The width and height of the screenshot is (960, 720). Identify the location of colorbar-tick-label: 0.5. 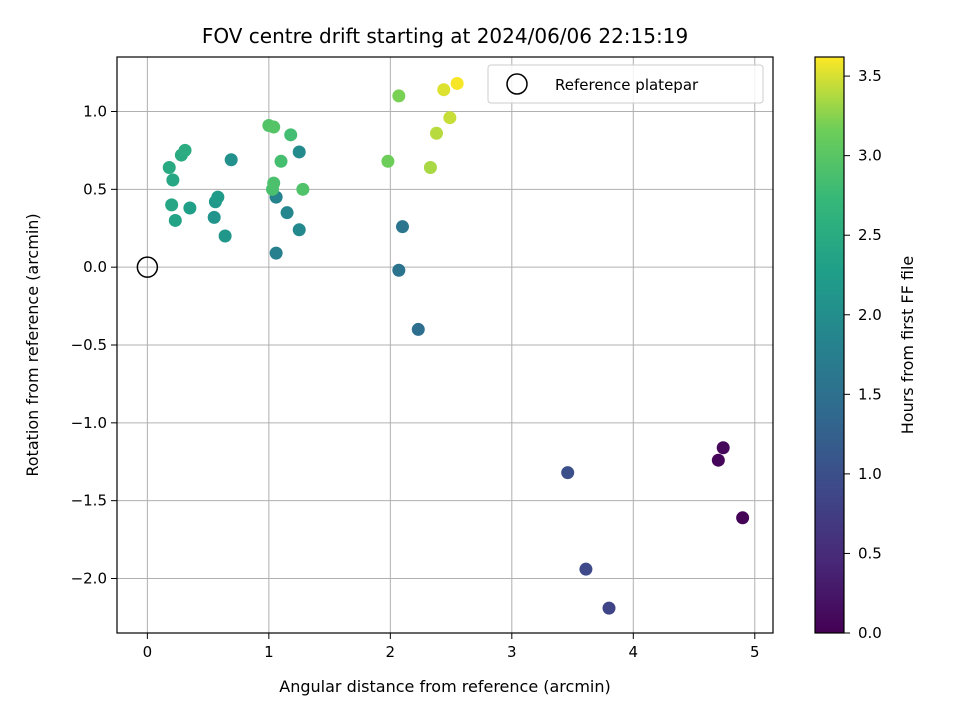
(870, 553).